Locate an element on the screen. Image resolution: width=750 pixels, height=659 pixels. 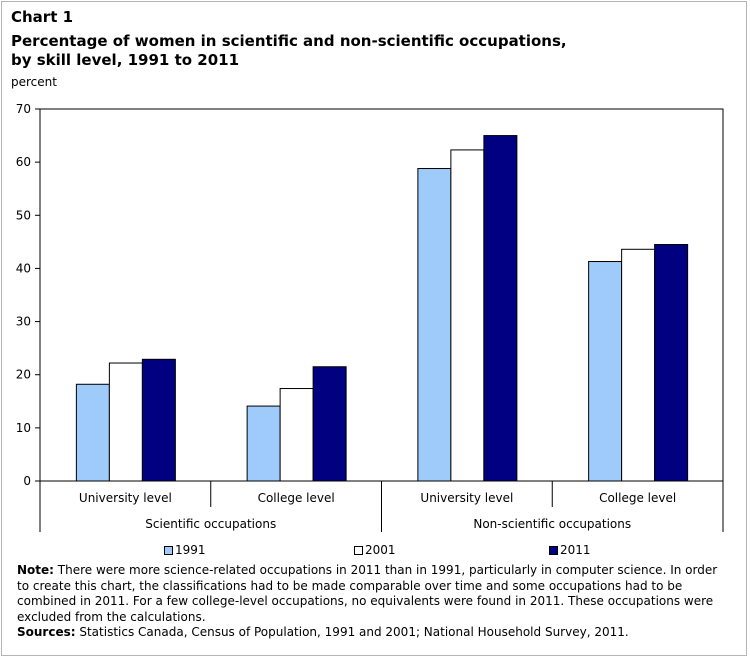
note-label: Note: is located at coordinates (35, 570).